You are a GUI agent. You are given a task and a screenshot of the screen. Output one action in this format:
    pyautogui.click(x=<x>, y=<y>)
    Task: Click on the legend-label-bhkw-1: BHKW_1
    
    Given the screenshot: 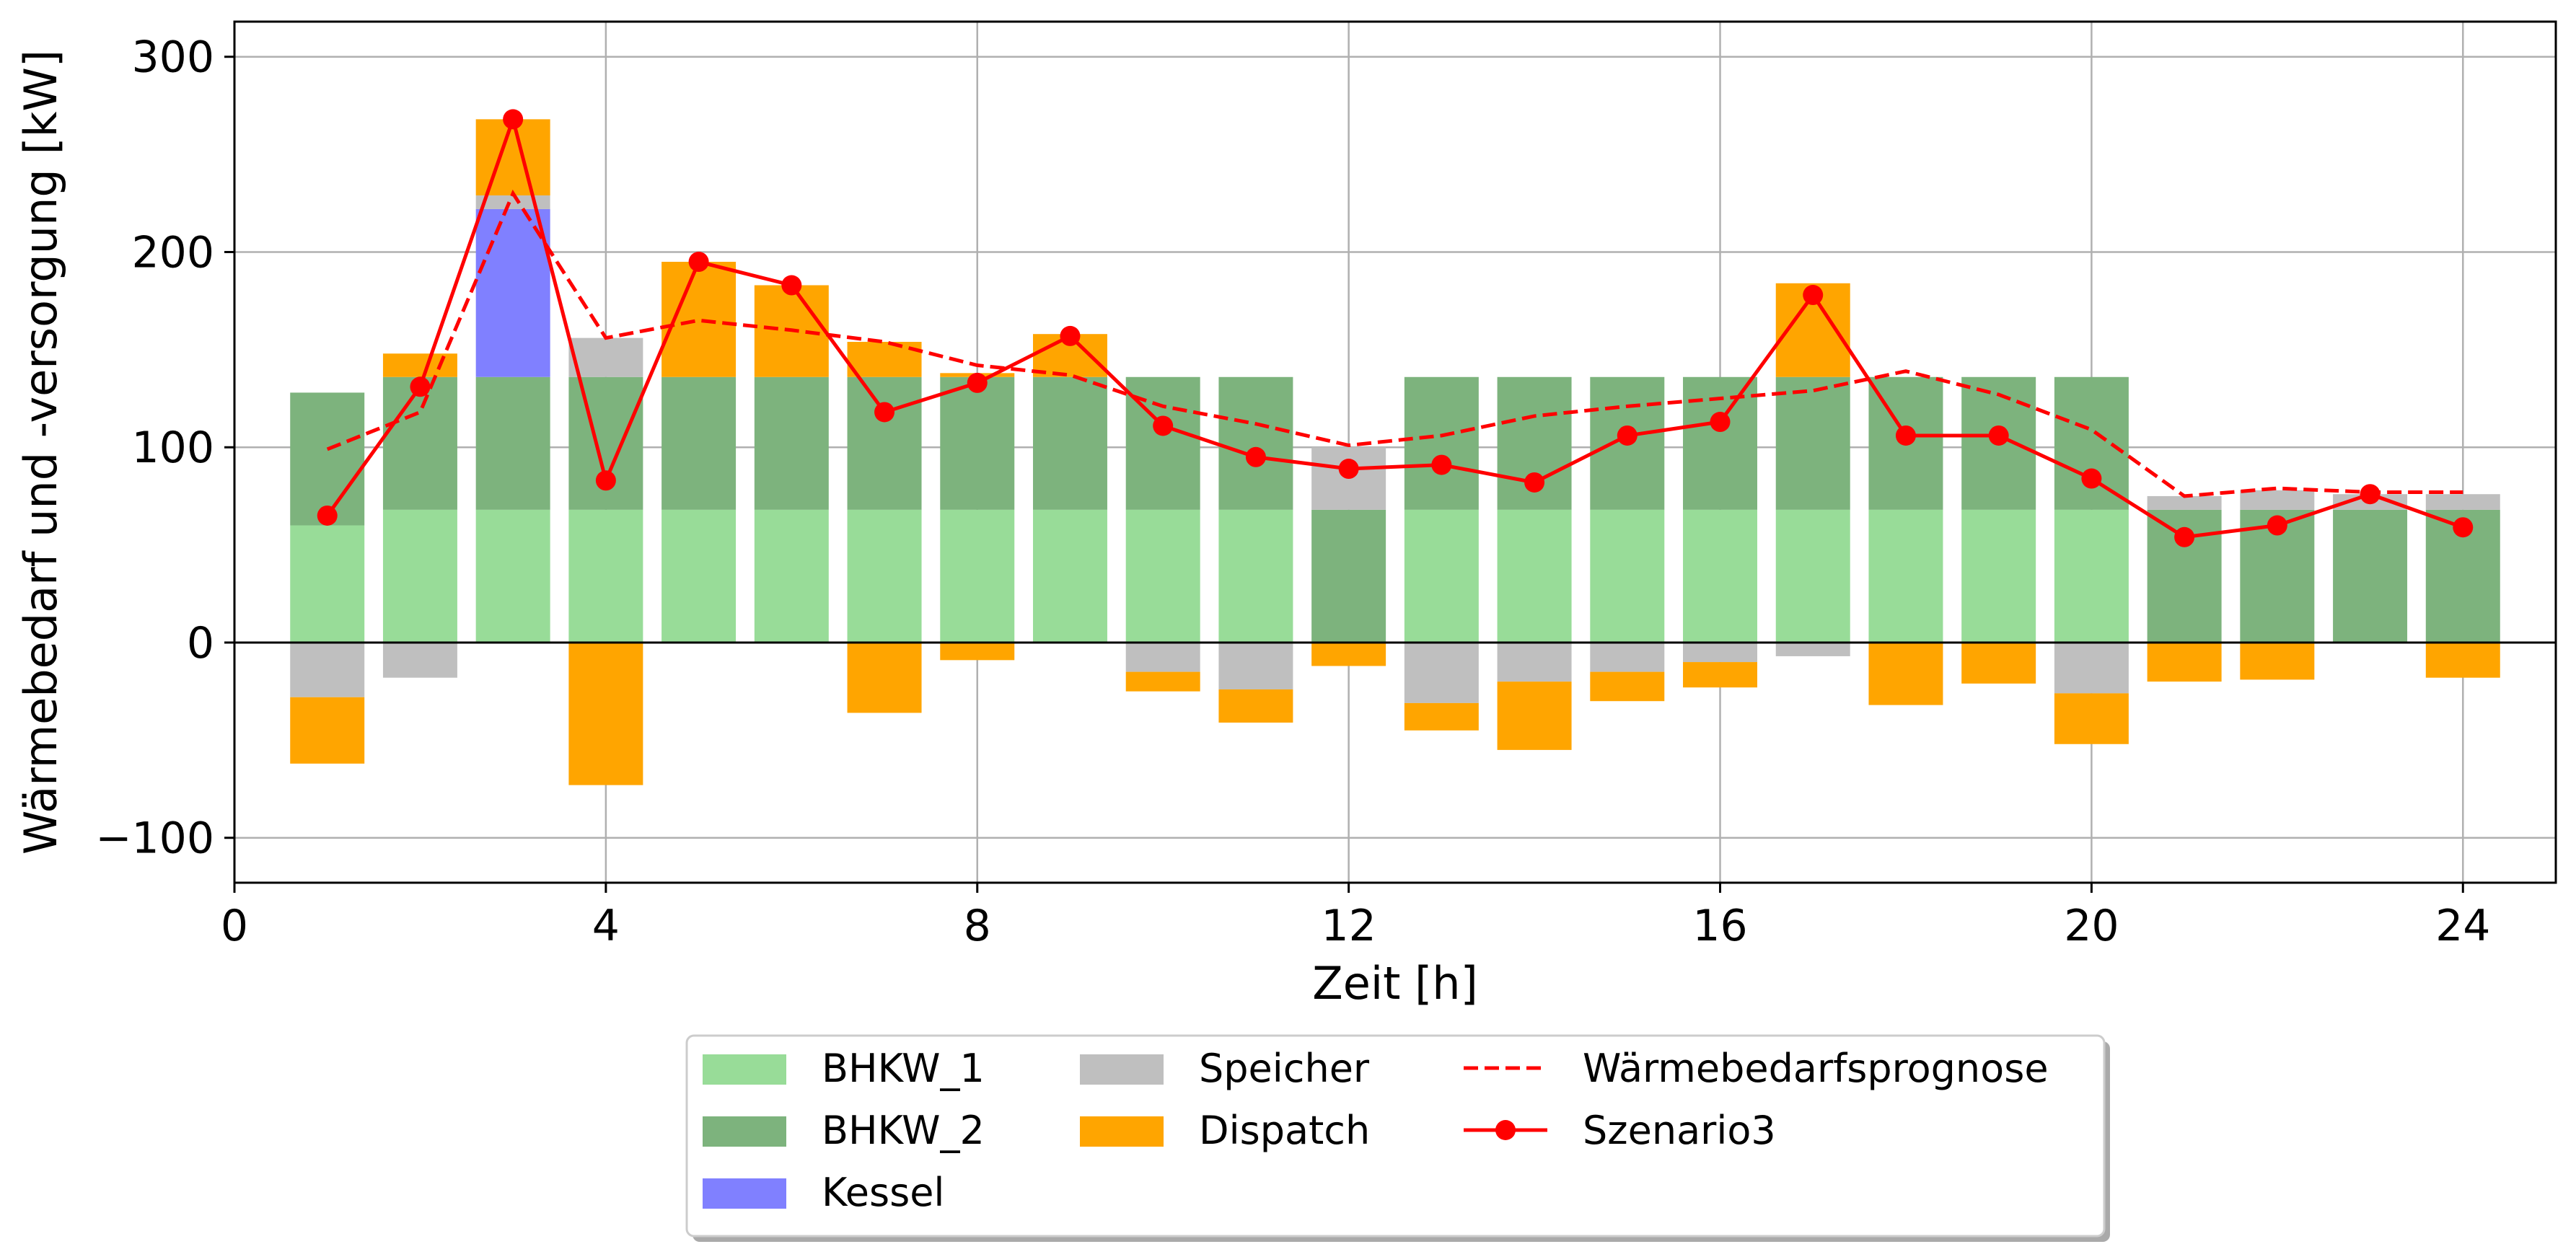 What is the action you would take?
    pyautogui.click(x=903, y=1068)
    